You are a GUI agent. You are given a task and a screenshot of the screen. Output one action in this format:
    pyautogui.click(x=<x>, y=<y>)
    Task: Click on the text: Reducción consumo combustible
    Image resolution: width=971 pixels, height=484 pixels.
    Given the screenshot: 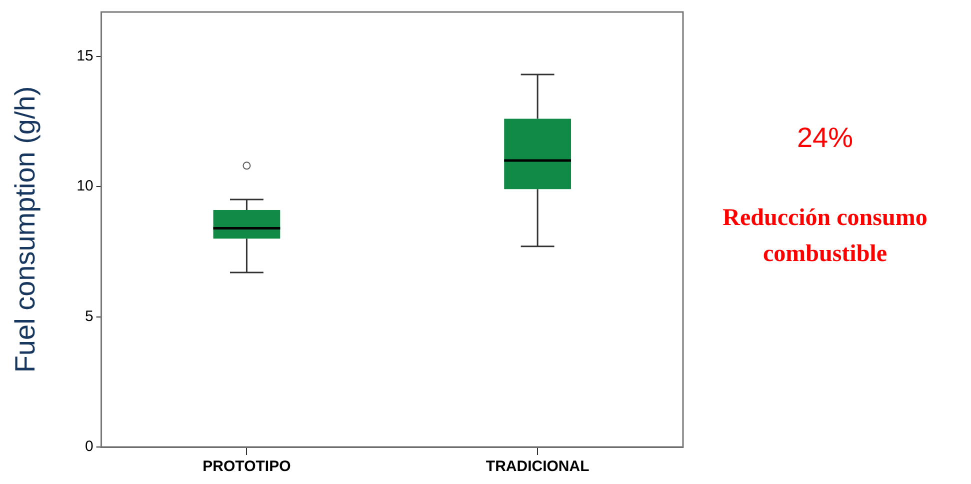 What is the action you would take?
    pyautogui.click(x=825, y=236)
    